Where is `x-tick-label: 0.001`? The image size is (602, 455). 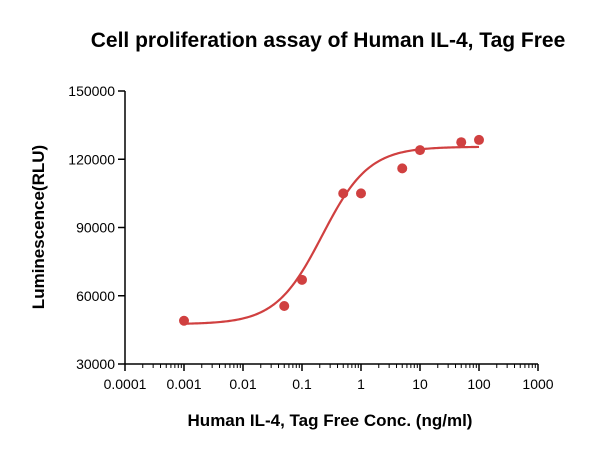 x-tick-label: 0.001 is located at coordinates (183, 384).